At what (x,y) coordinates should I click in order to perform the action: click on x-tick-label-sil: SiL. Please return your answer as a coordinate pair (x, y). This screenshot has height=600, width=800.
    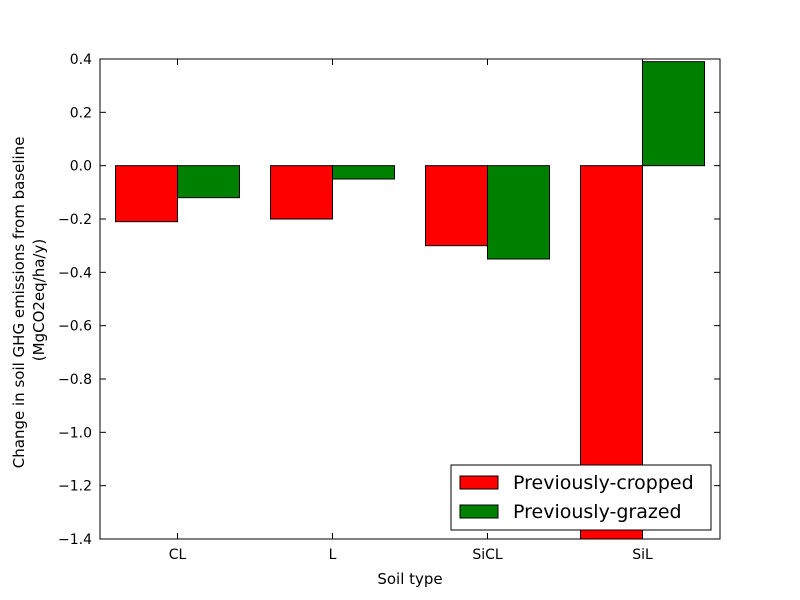
    Looking at the image, I should click on (642, 555).